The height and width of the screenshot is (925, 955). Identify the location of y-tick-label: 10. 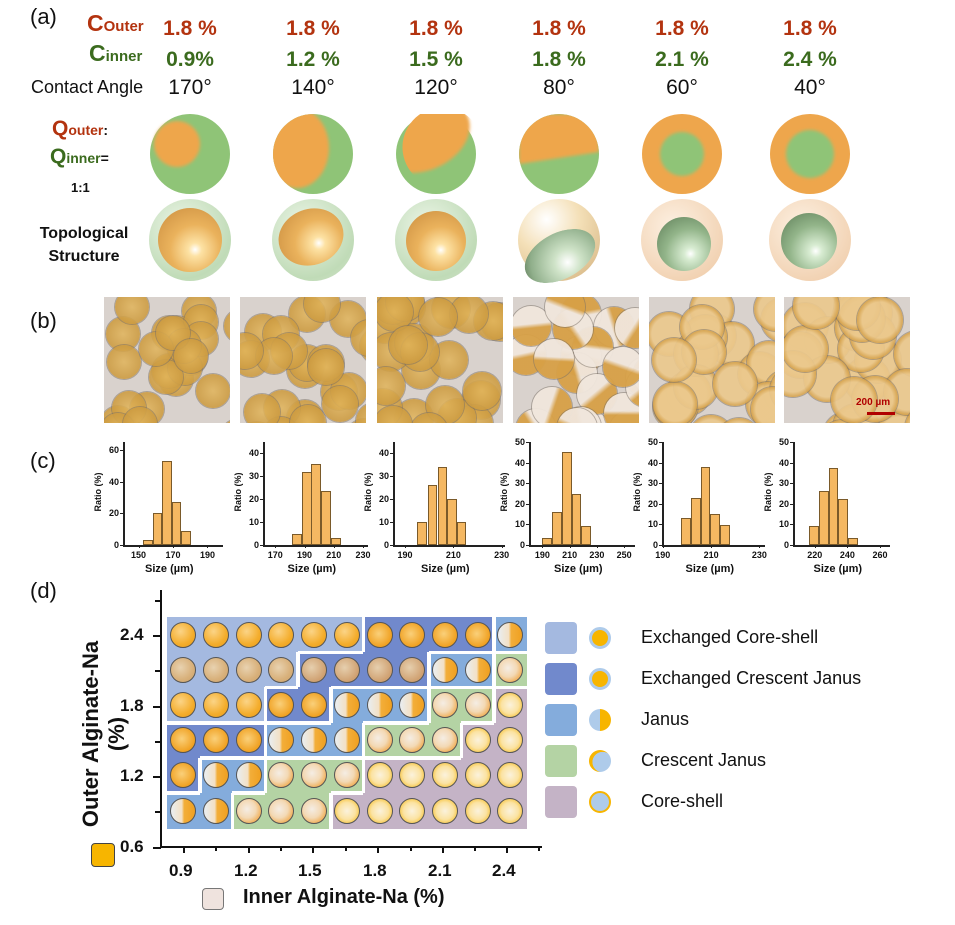
(253, 522).